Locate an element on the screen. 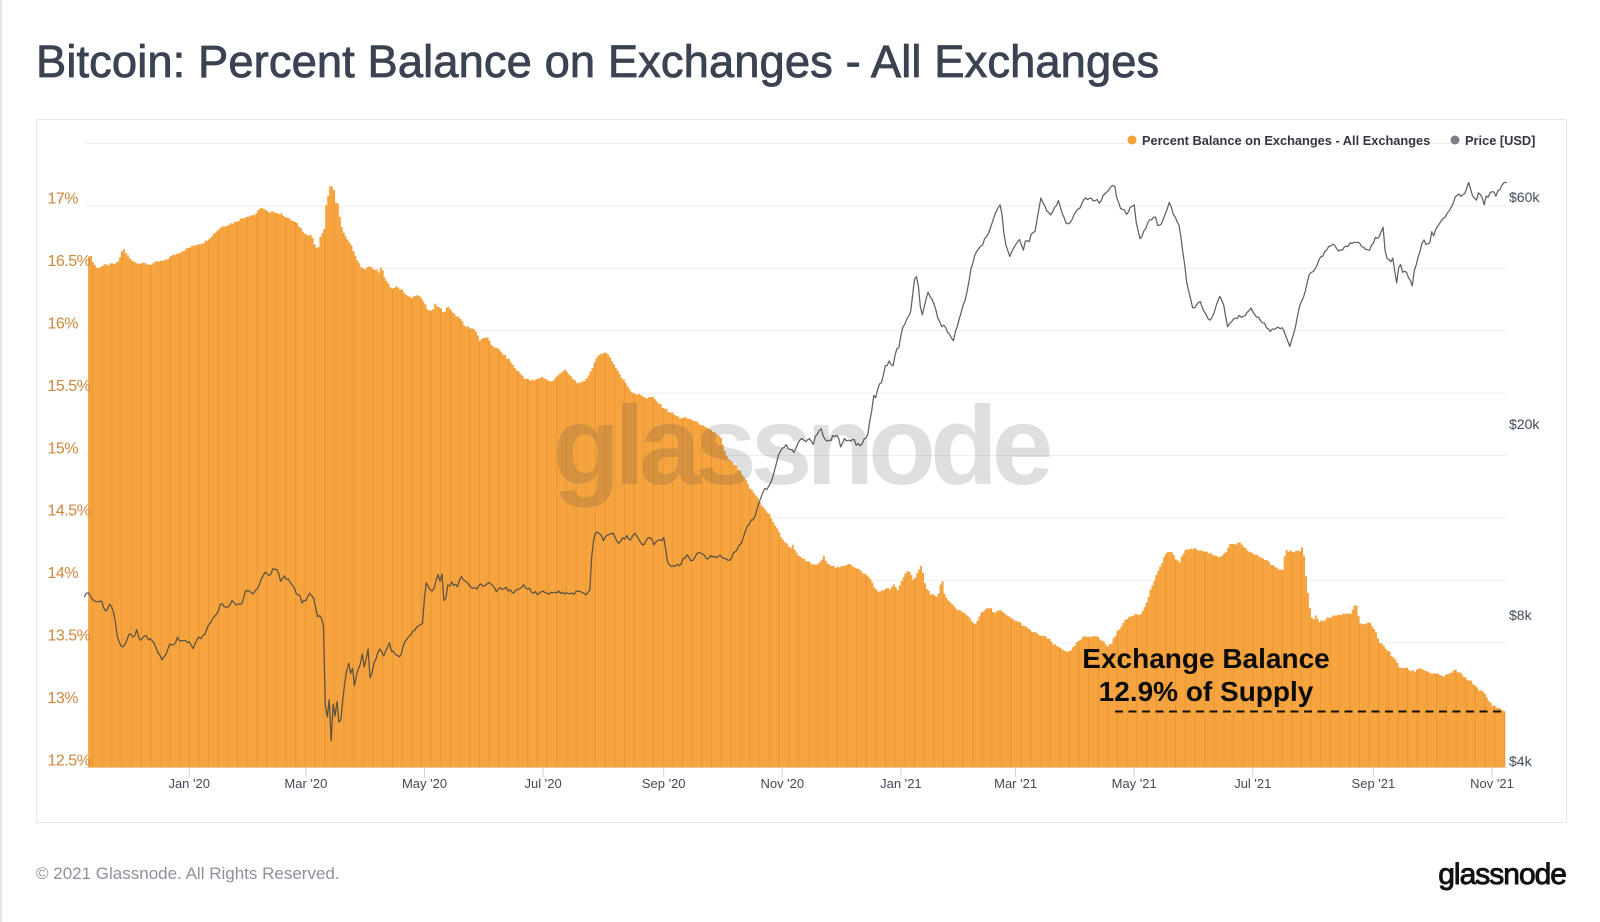 The width and height of the screenshot is (1600, 922). svg-text: 16.5% is located at coordinates (69, 261).